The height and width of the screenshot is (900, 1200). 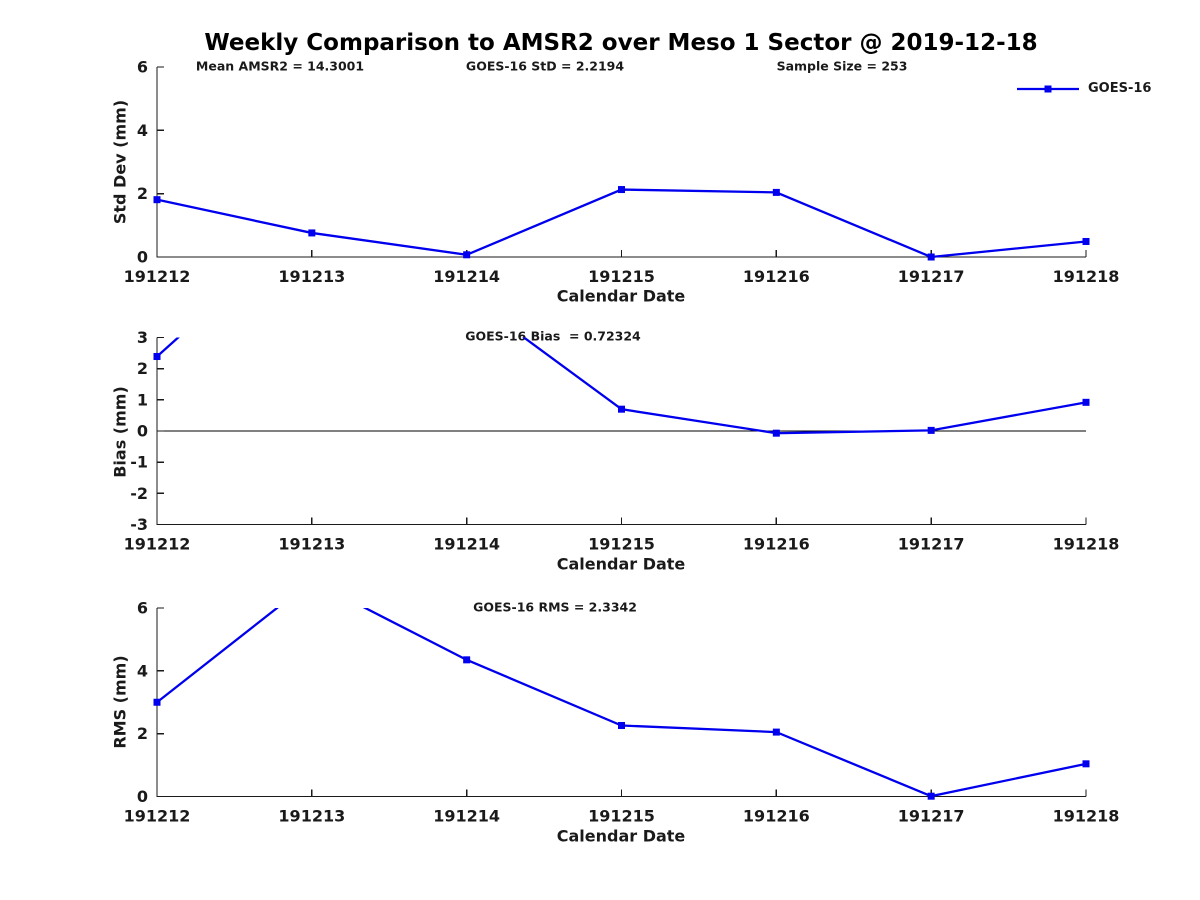 What do you see at coordinates (139, 493) in the screenshot?
I see `y-tick-label: -2` at bounding box center [139, 493].